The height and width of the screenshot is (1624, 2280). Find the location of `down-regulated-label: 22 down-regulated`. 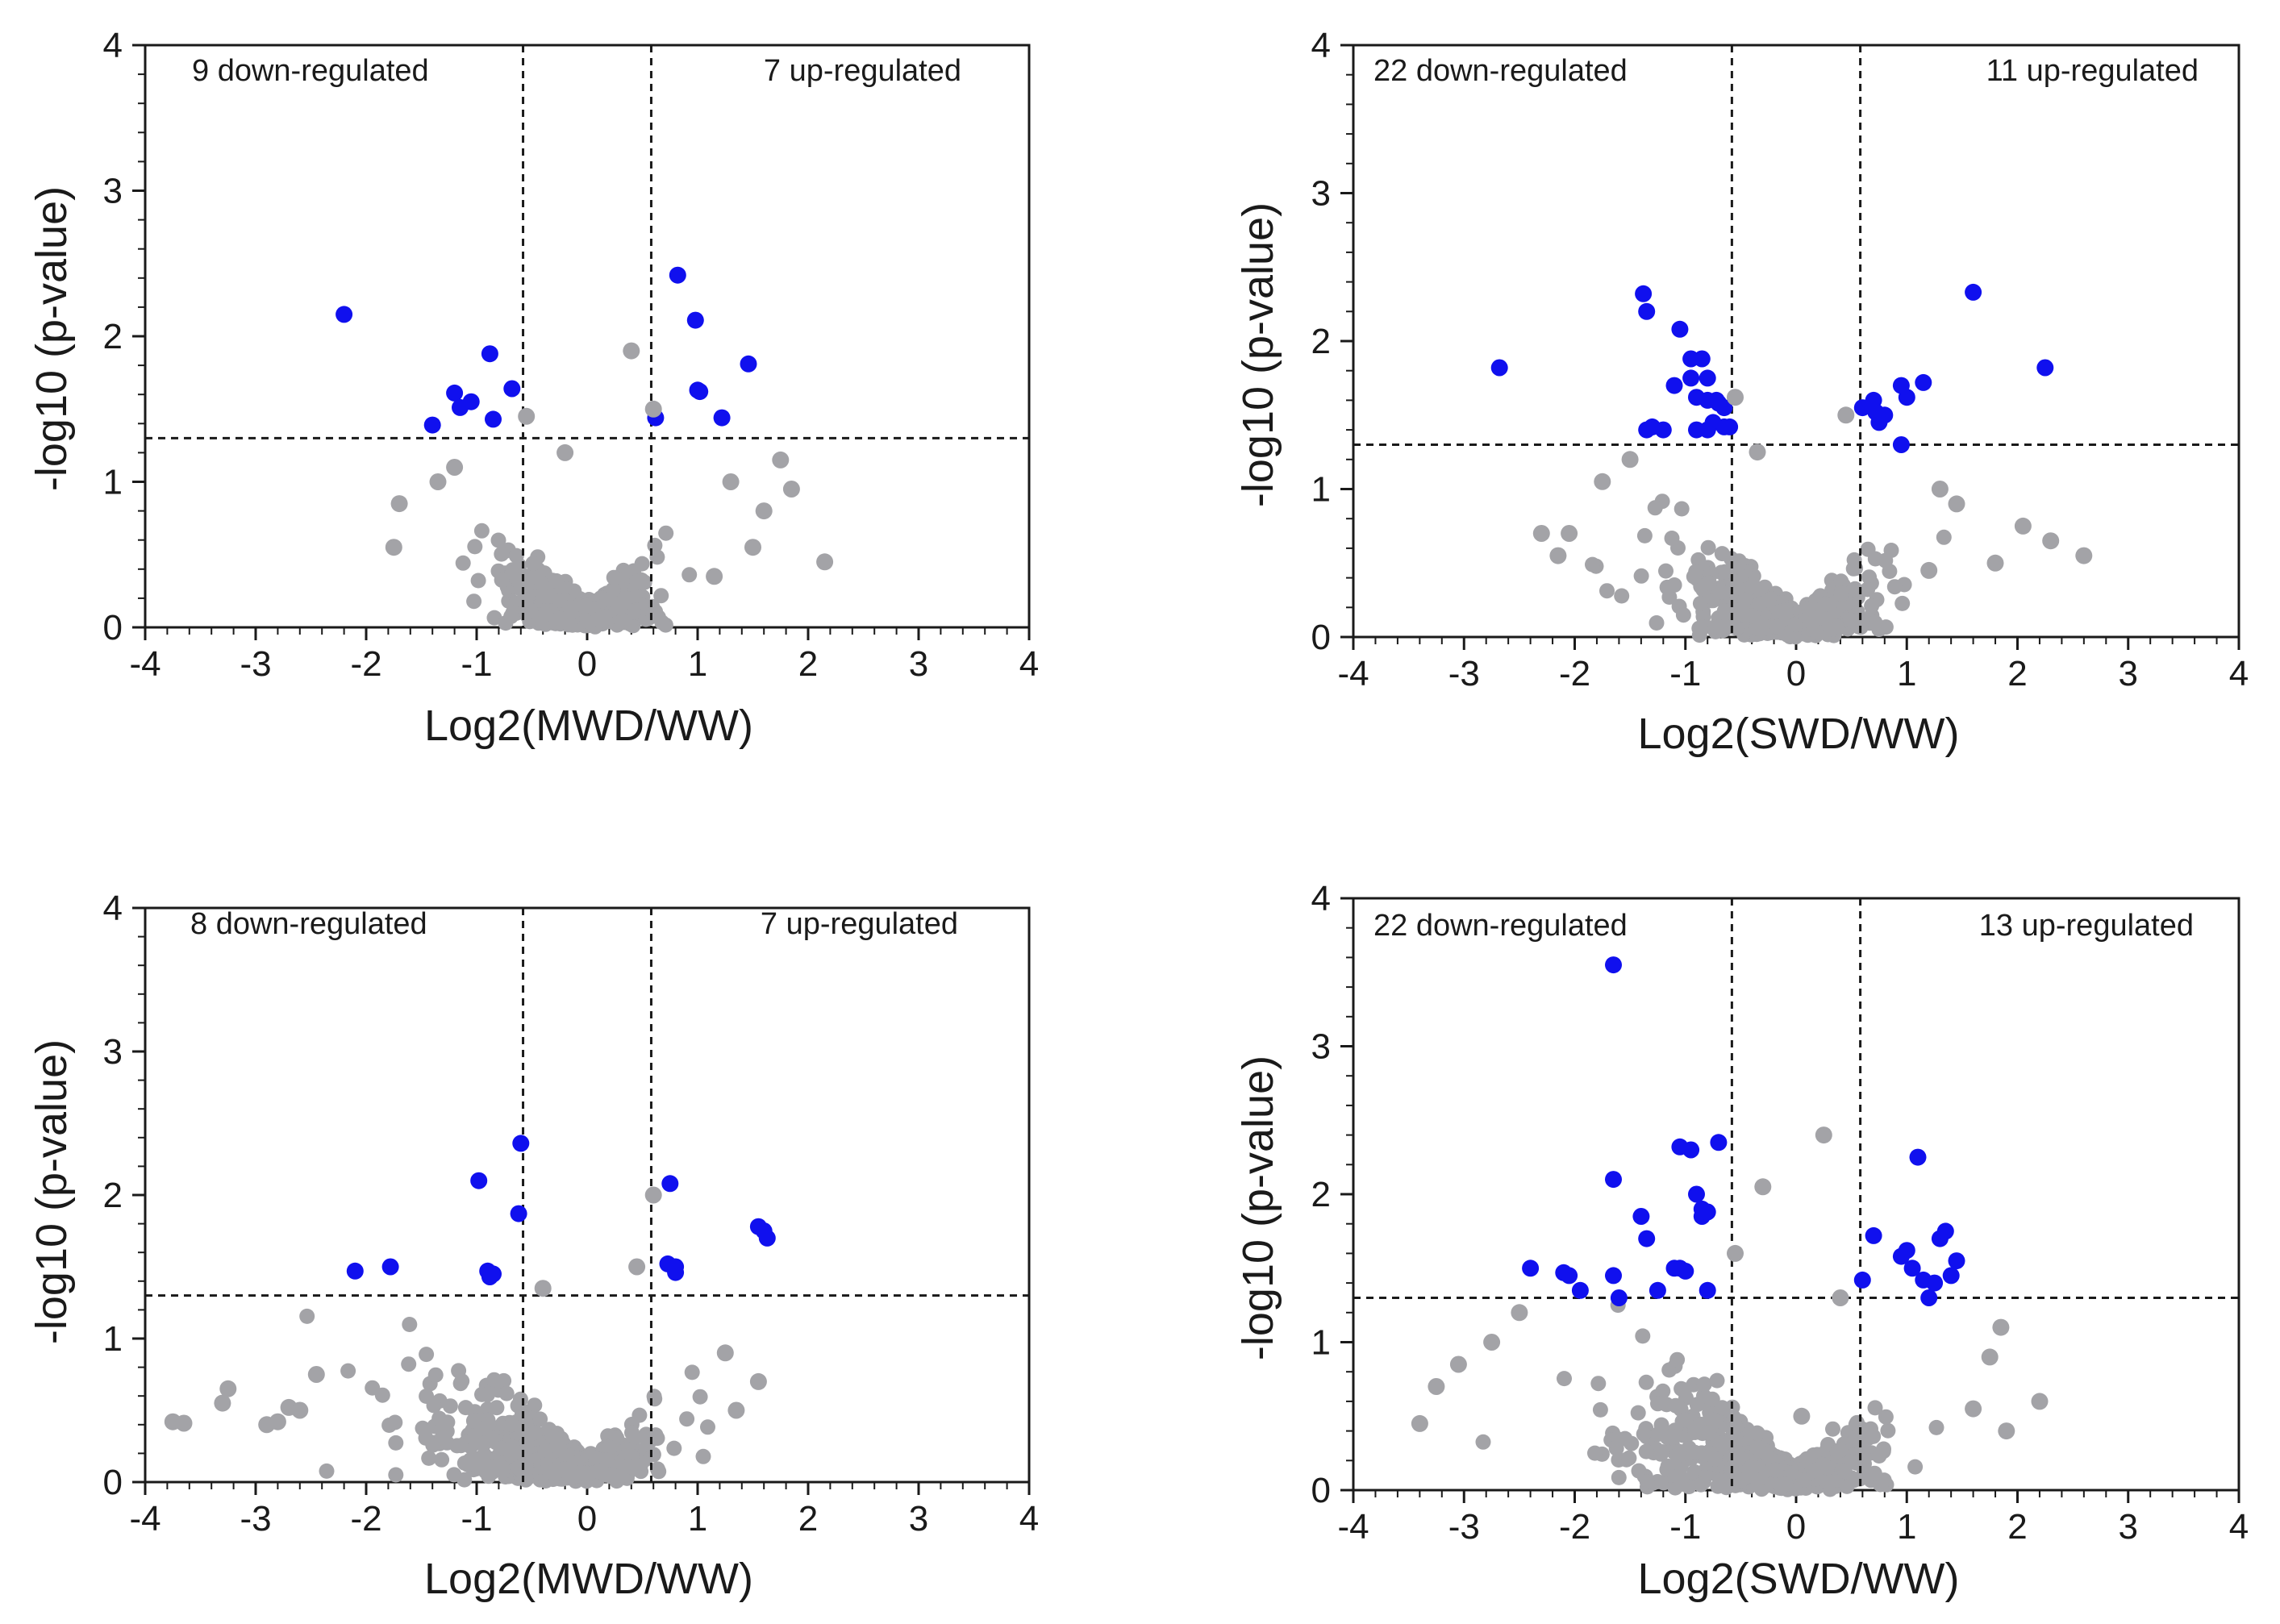

down-regulated-label: 22 down-regulated is located at coordinates (1500, 926).